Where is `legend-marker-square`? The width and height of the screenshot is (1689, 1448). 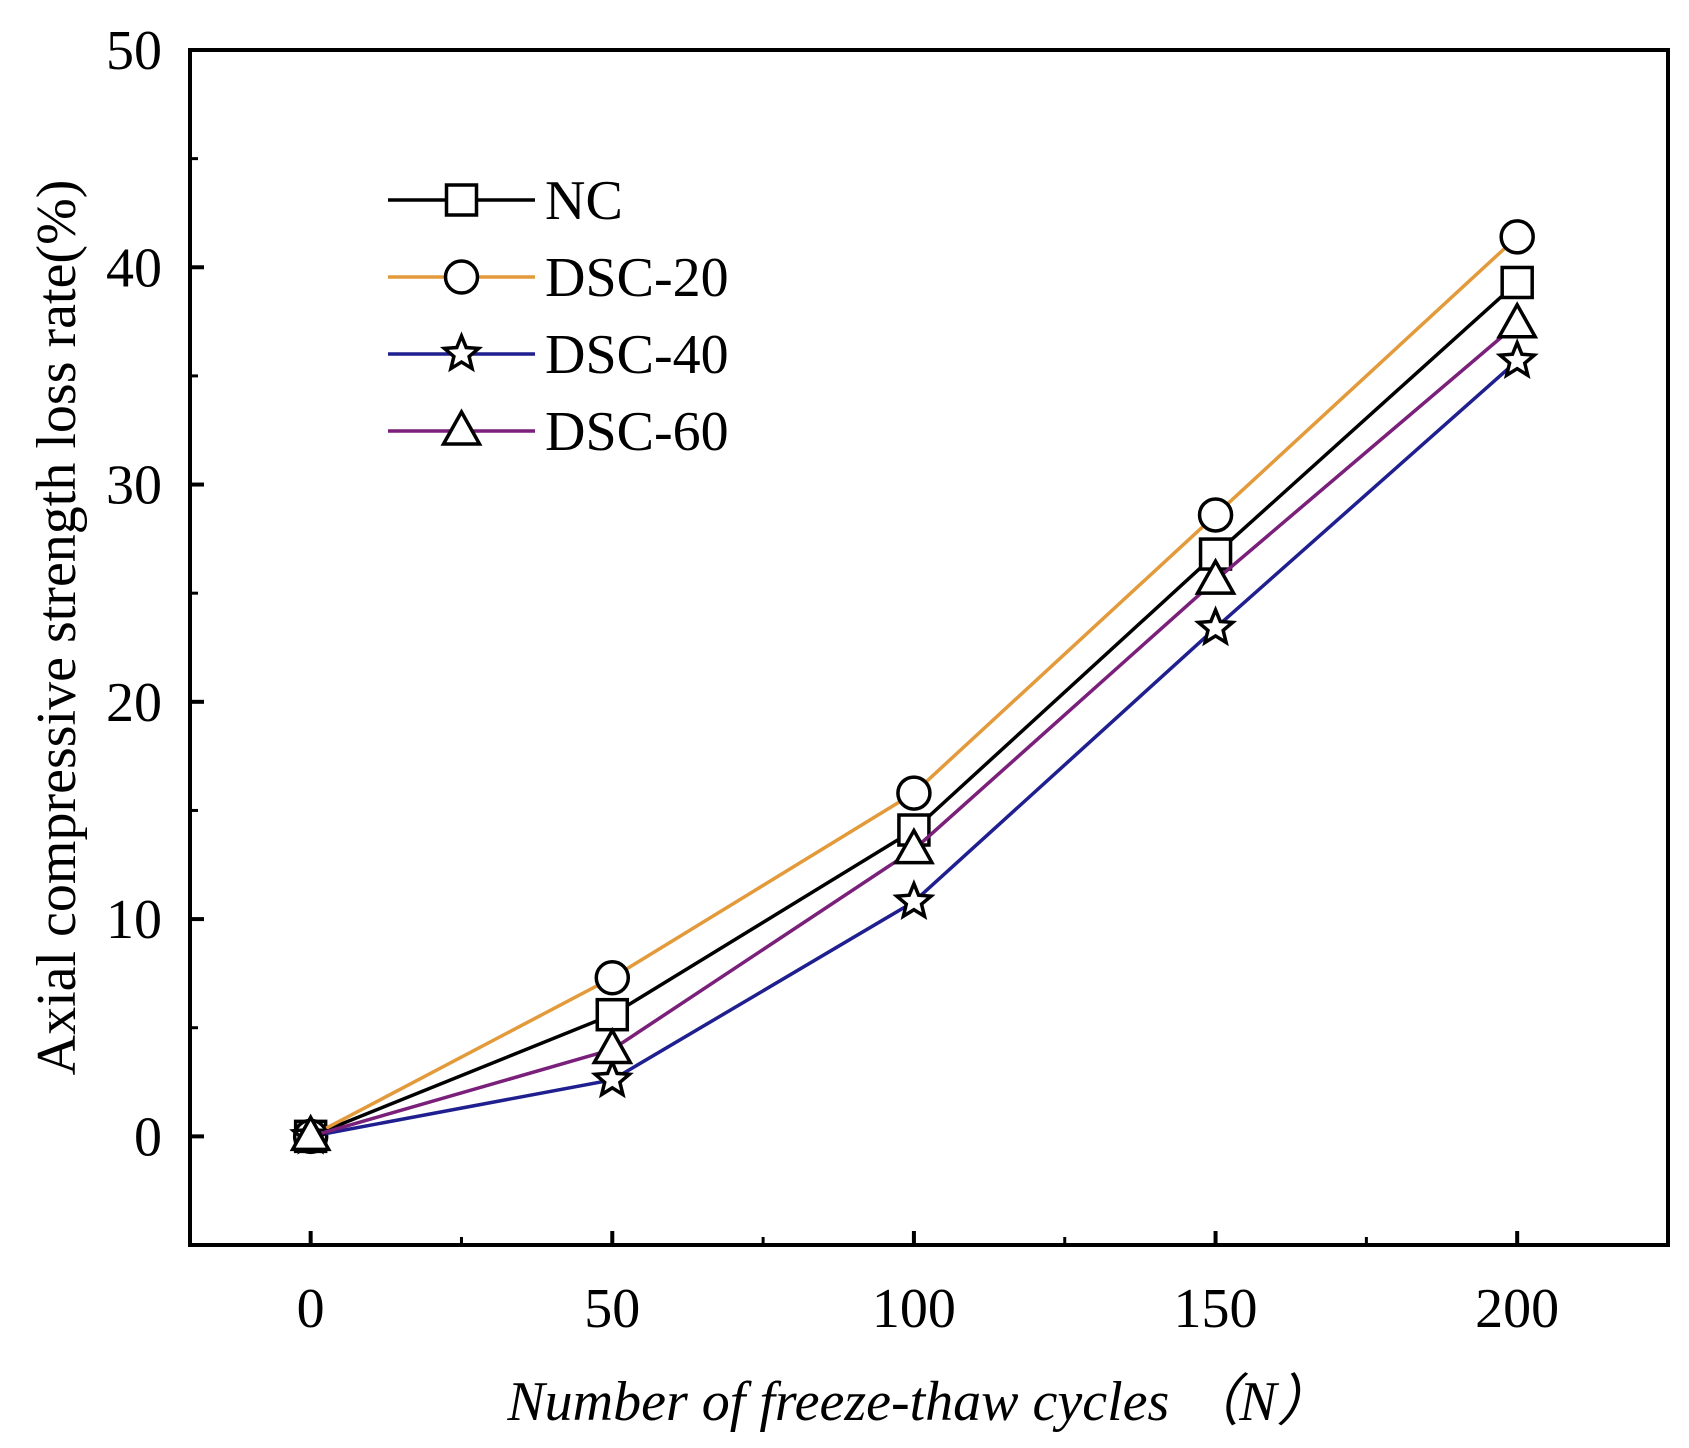
legend-marker-square is located at coordinates (461, 200).